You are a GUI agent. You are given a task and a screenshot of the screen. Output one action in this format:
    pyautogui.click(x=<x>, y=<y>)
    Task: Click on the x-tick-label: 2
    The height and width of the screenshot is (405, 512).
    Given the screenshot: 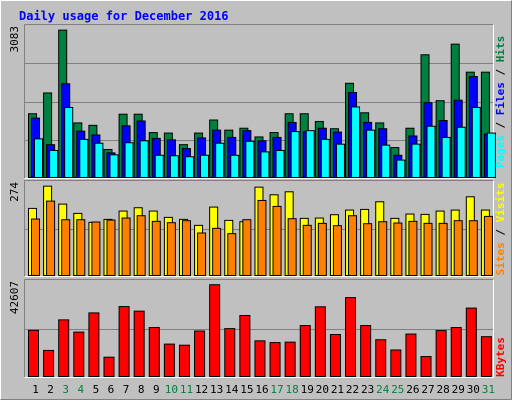 What is the action you would take?
    pyautogui.click(x=50, y=389)
    